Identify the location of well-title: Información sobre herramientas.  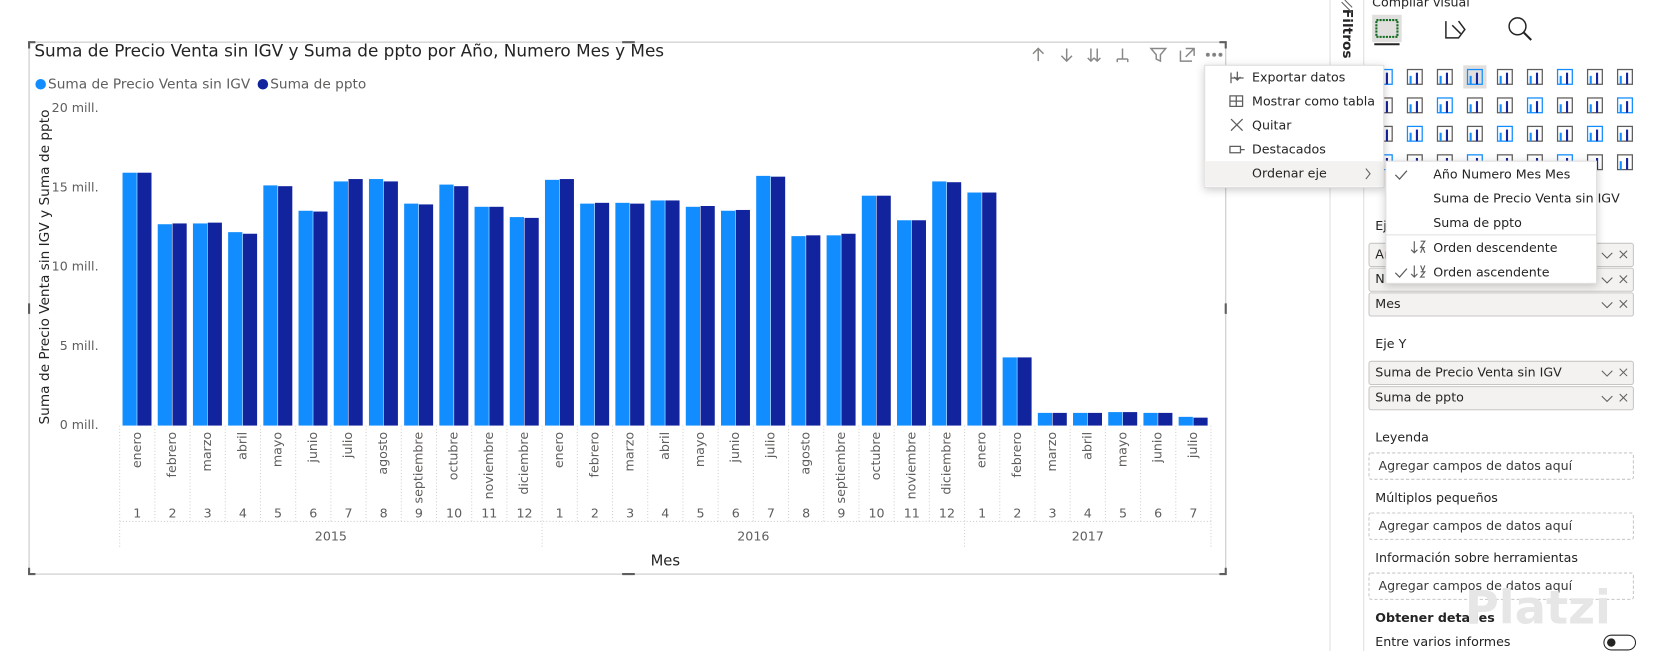
(1476, 557).